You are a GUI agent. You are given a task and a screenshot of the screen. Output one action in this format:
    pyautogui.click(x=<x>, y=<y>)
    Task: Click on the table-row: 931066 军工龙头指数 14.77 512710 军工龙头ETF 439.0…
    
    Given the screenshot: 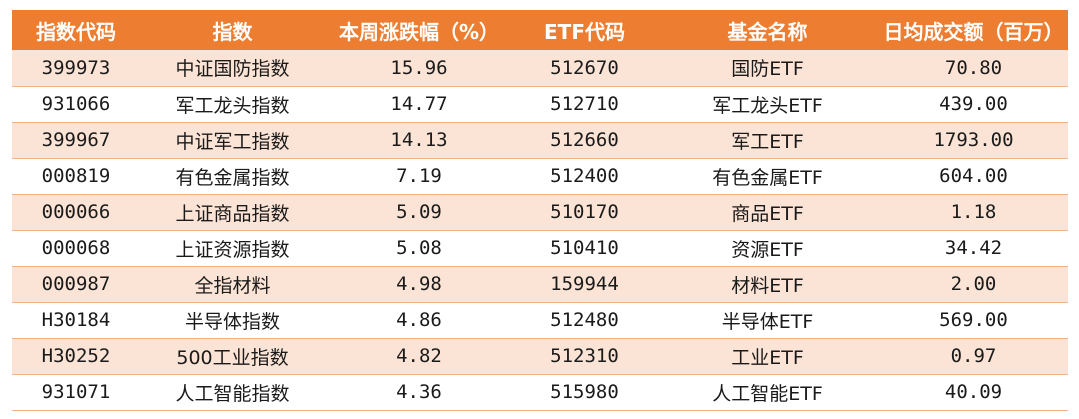 What is the action you would take?
    pyautogui.click(x=540, y=104)
    